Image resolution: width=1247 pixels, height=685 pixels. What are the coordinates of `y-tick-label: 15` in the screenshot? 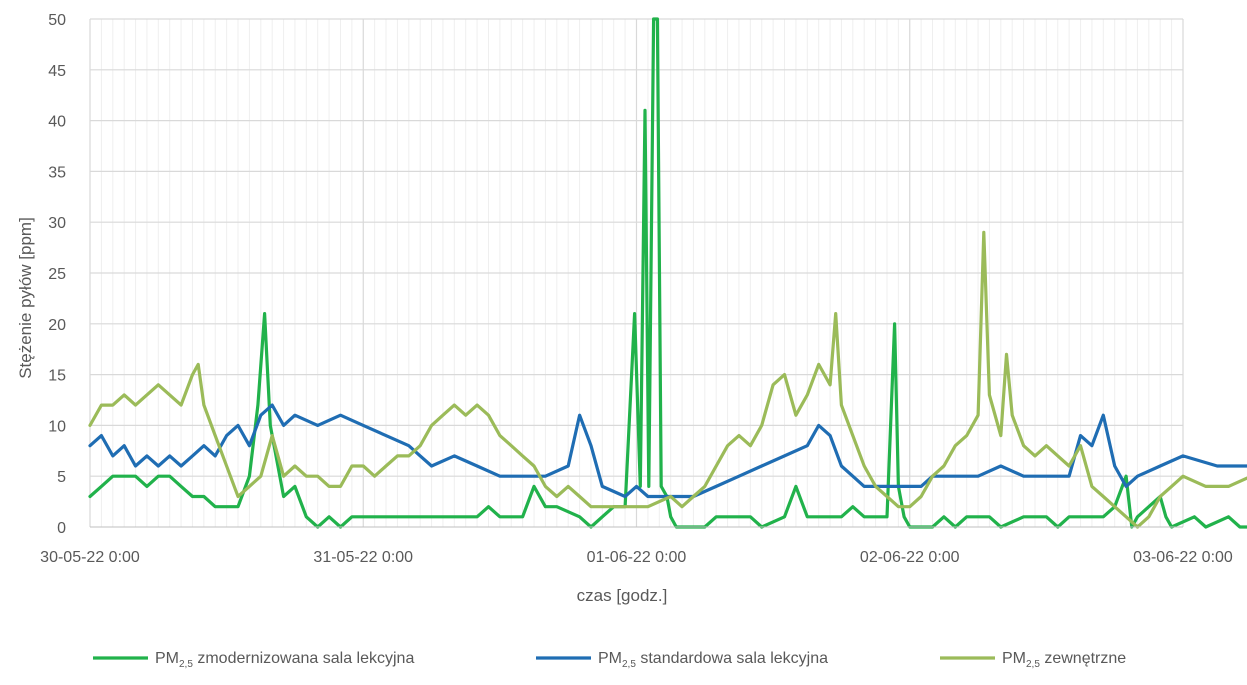 It's located at (57, 376).